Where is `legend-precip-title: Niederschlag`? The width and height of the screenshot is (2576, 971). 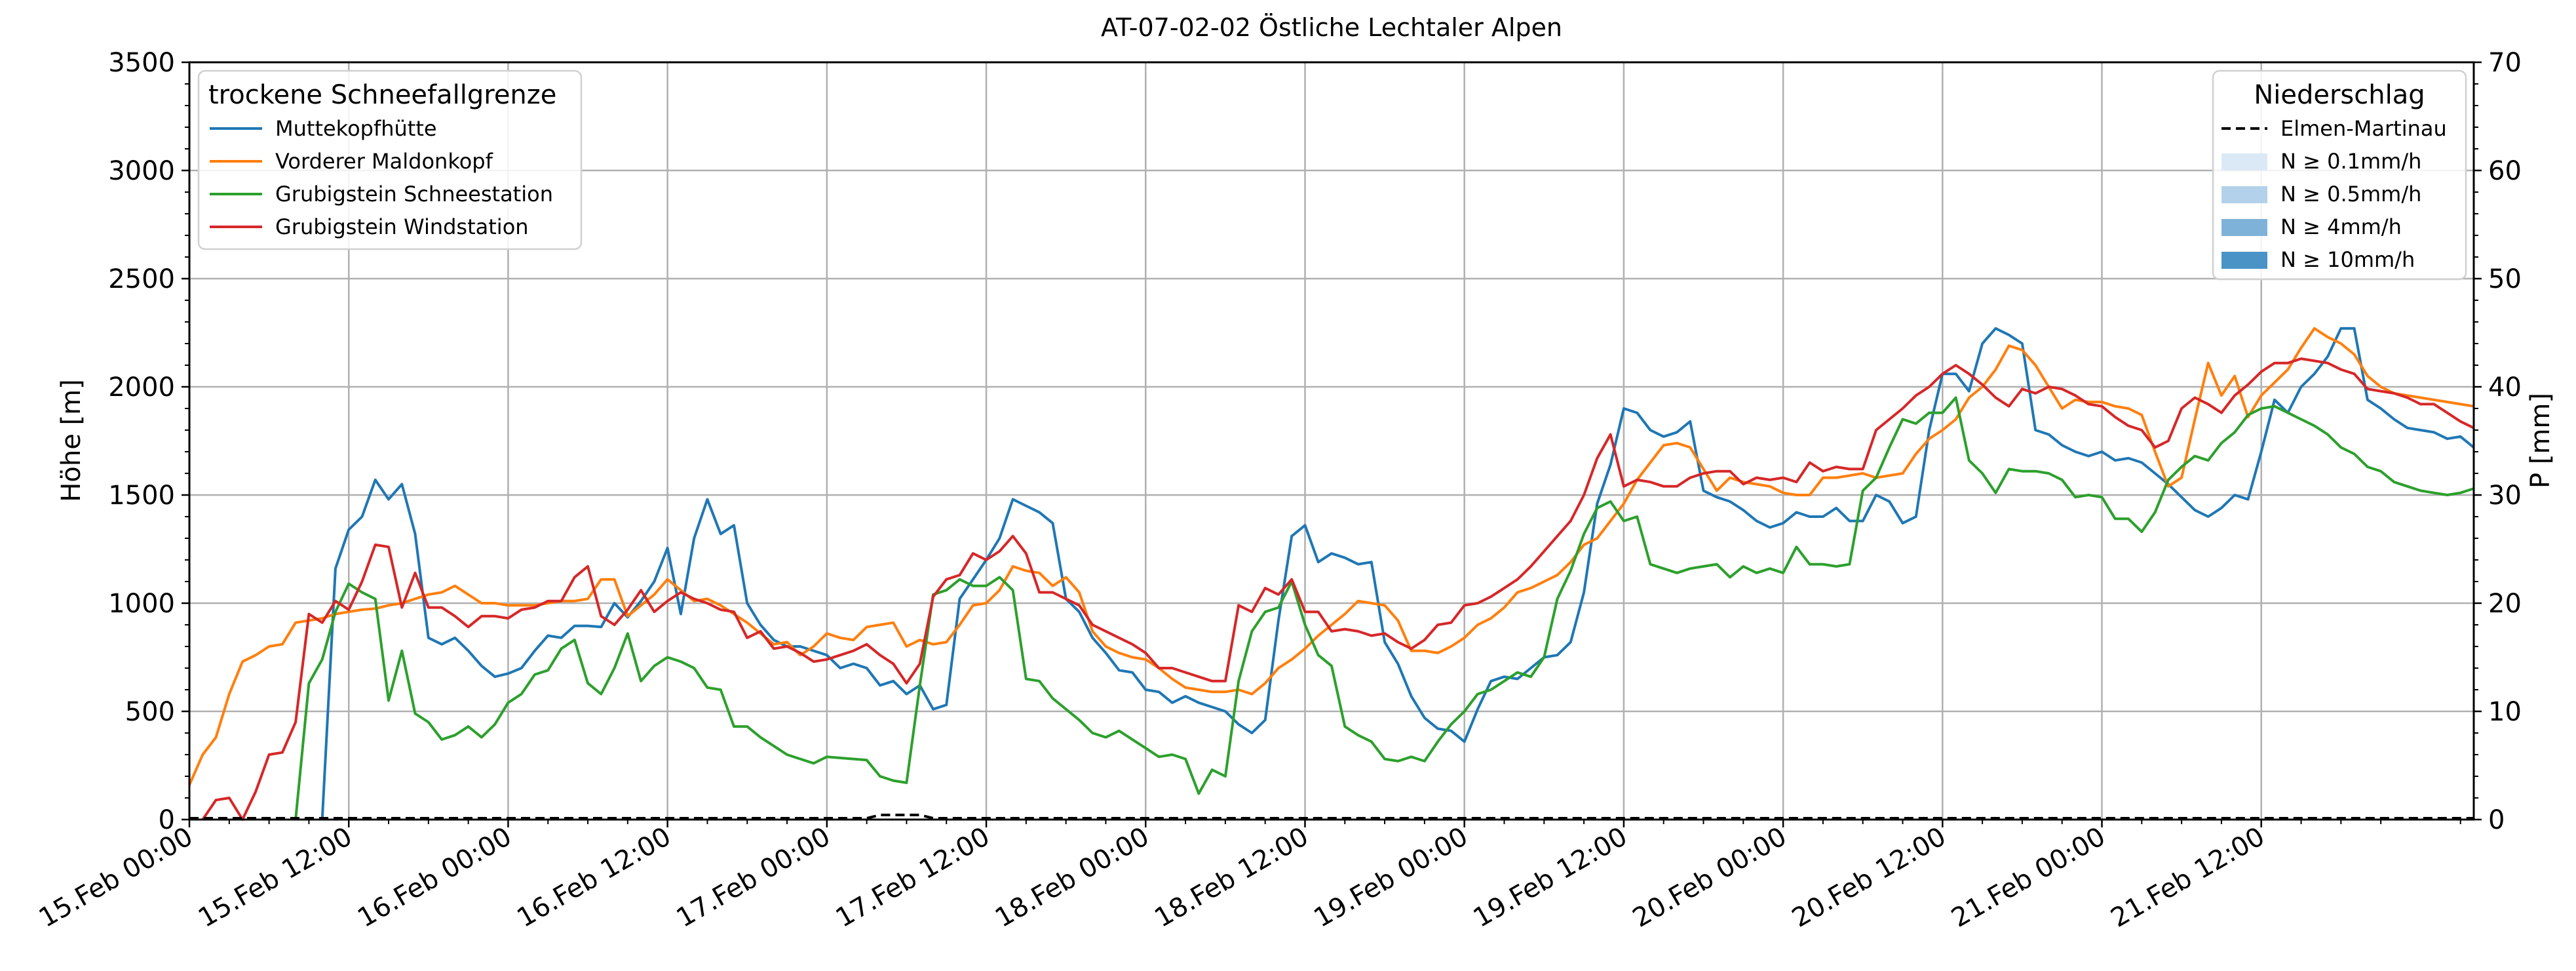
legend-precip-title: Niederschlag is located at coordinates (2339, 95).